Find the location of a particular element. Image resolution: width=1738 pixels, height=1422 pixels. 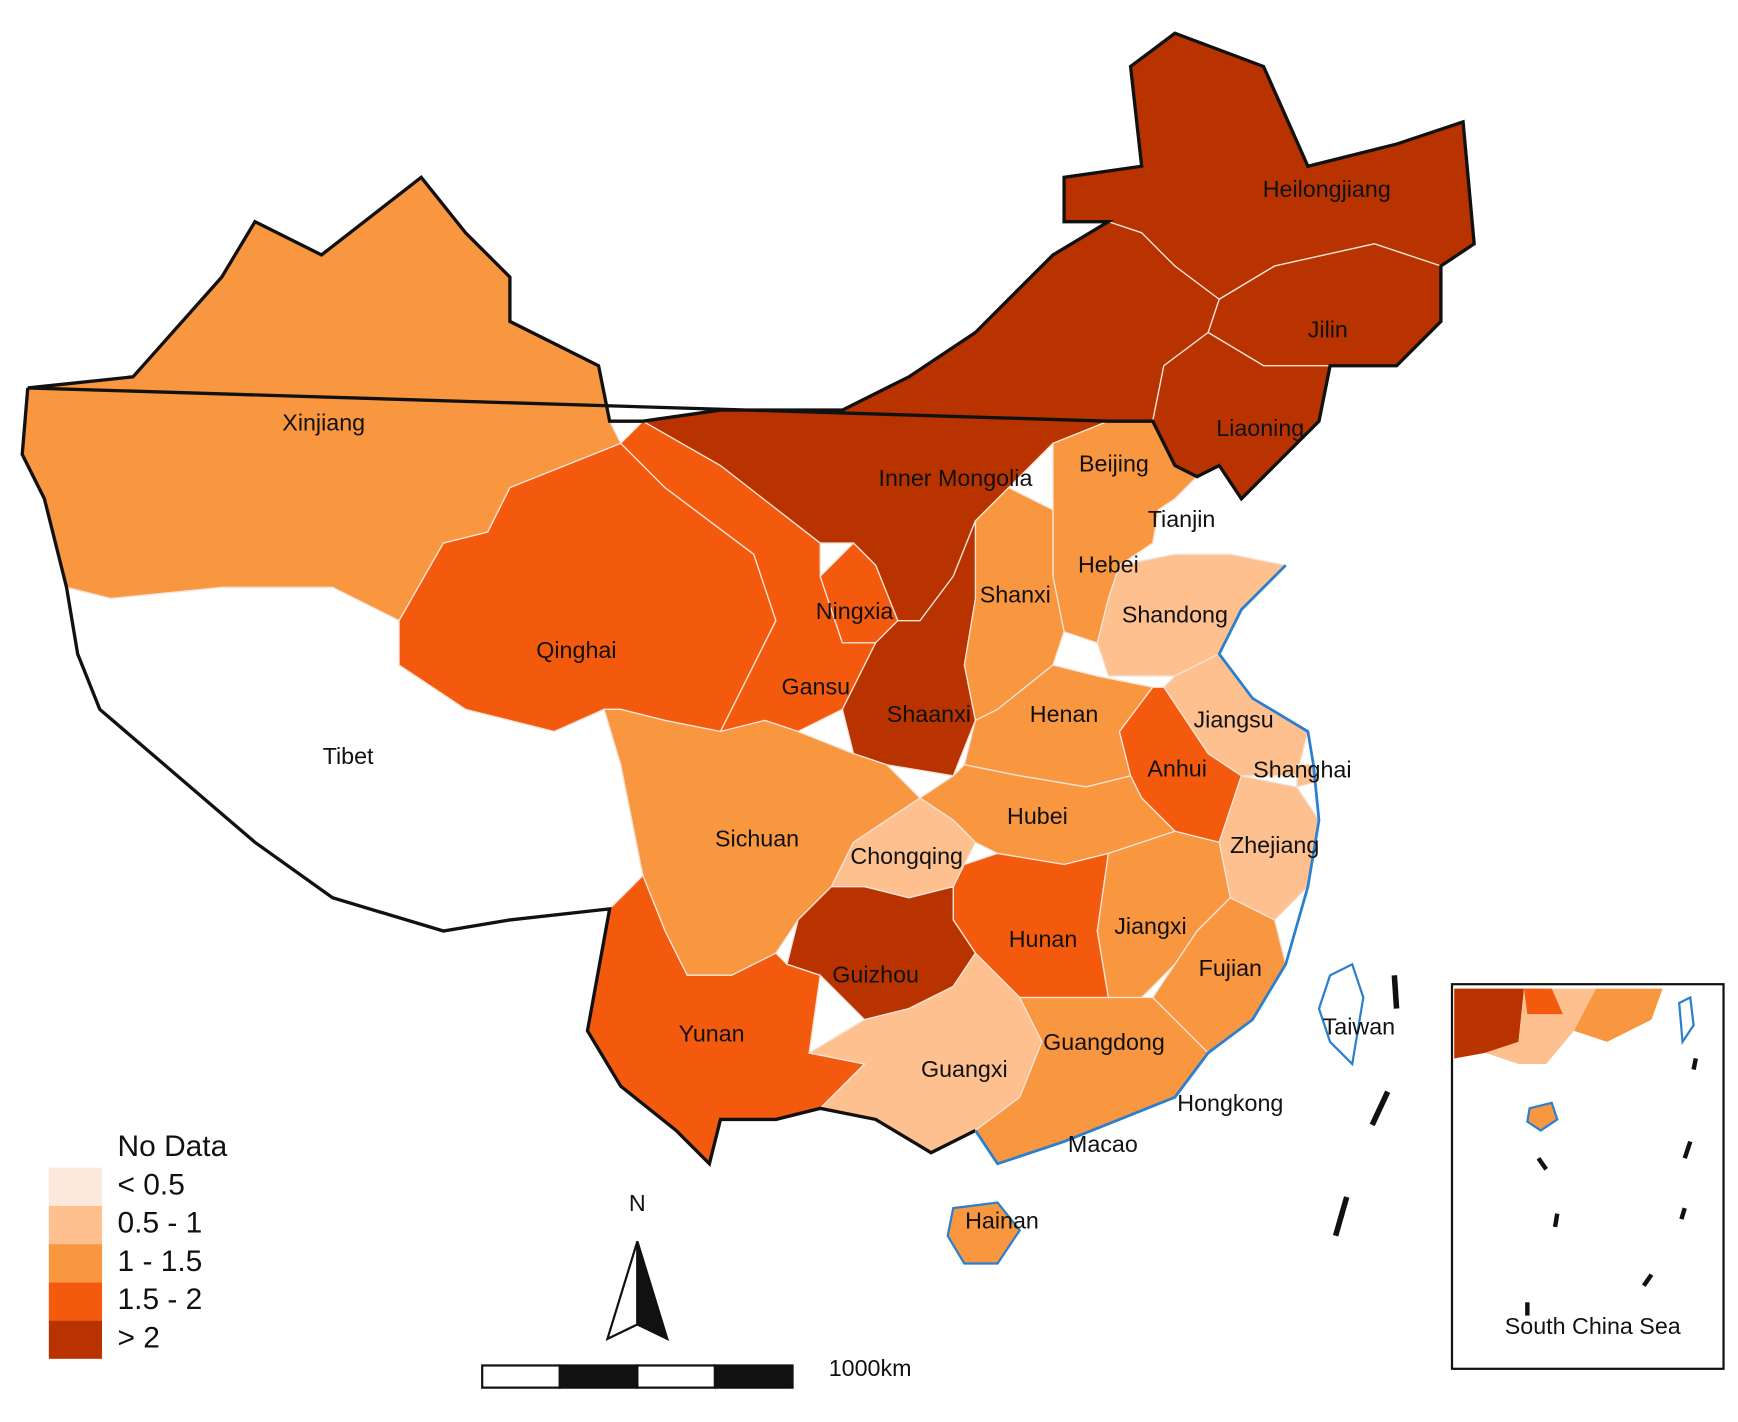

region-label: Guangxi is located at coordinates (964, 1069).